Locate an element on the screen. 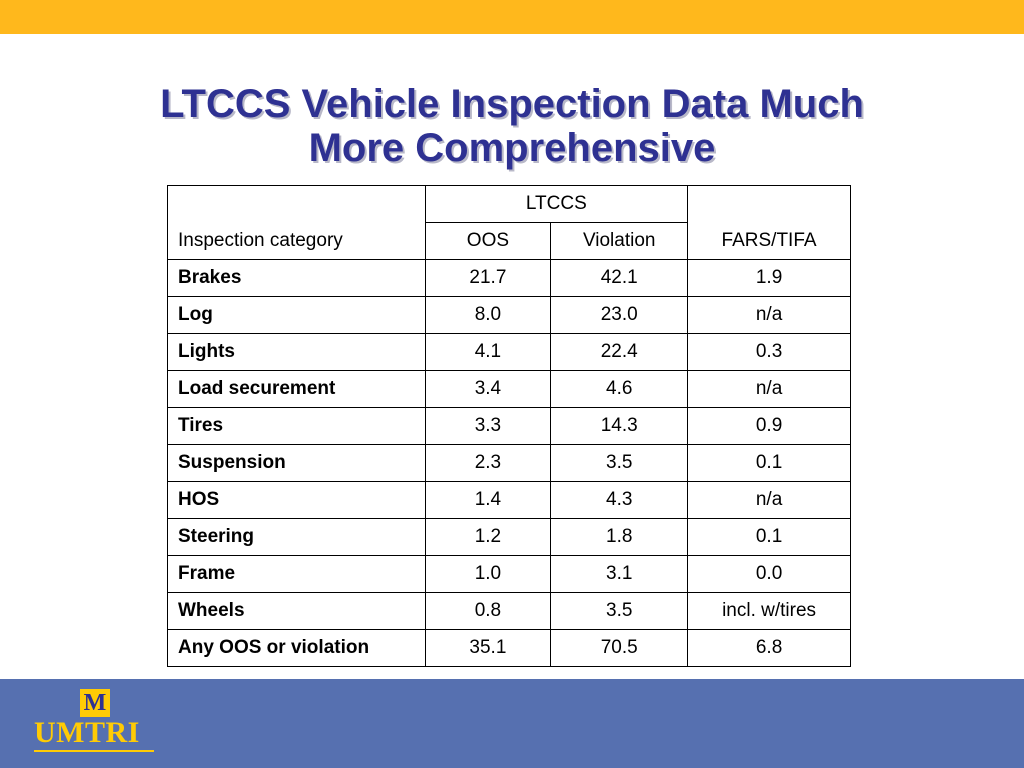  row-oos-cell: 1.0 is located at coordinates (488, 574).